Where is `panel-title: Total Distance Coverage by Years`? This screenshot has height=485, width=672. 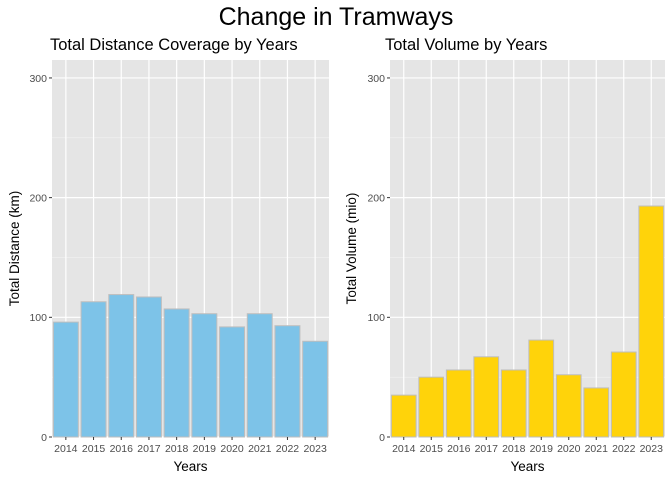 panel-title: Total Distance Coverage by Years is located at coordinates (174, 45).